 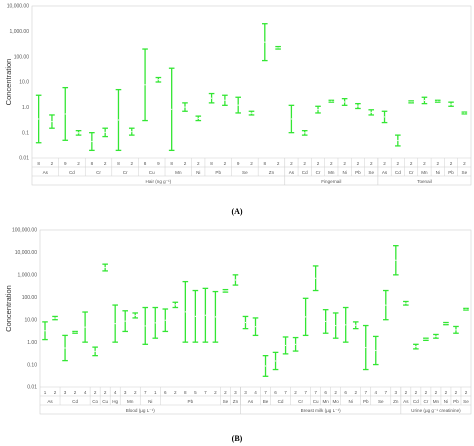 I want to click on panel-b-y-tick-label: 10.00, so click(x=30, y=320).